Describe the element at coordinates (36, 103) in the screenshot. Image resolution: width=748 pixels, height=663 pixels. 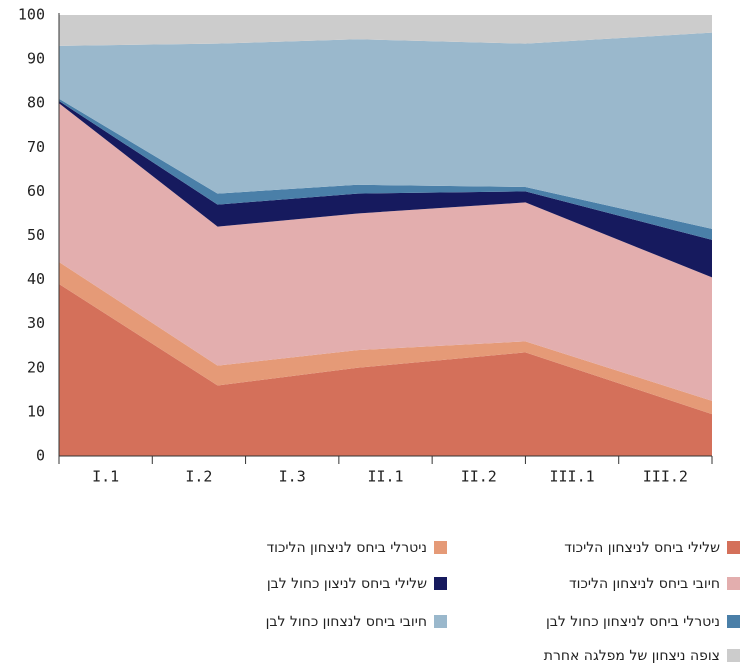
I see `y-tick-label: 80` at that location.